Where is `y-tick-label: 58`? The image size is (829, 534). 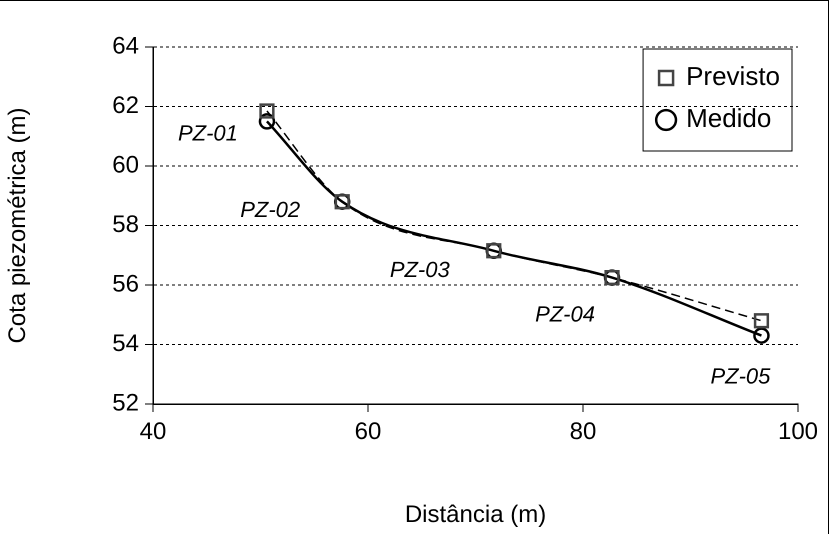 y-tick-label: 58 is located at coordinates (125, 224).